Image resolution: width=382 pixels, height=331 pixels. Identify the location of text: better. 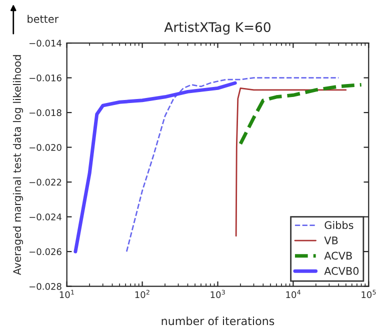
(43, 18).